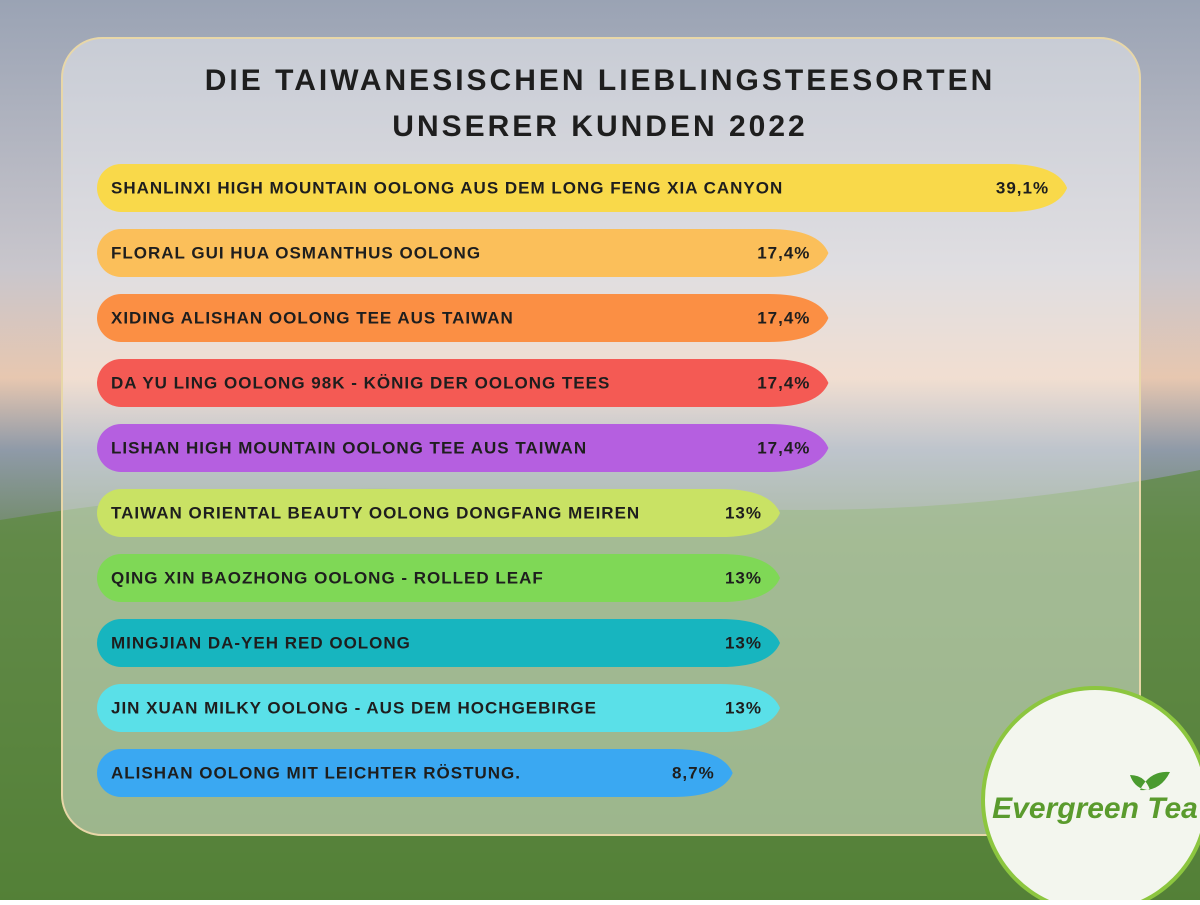  I want to click on logo: Evergreen Tea, so click(1090, 795).